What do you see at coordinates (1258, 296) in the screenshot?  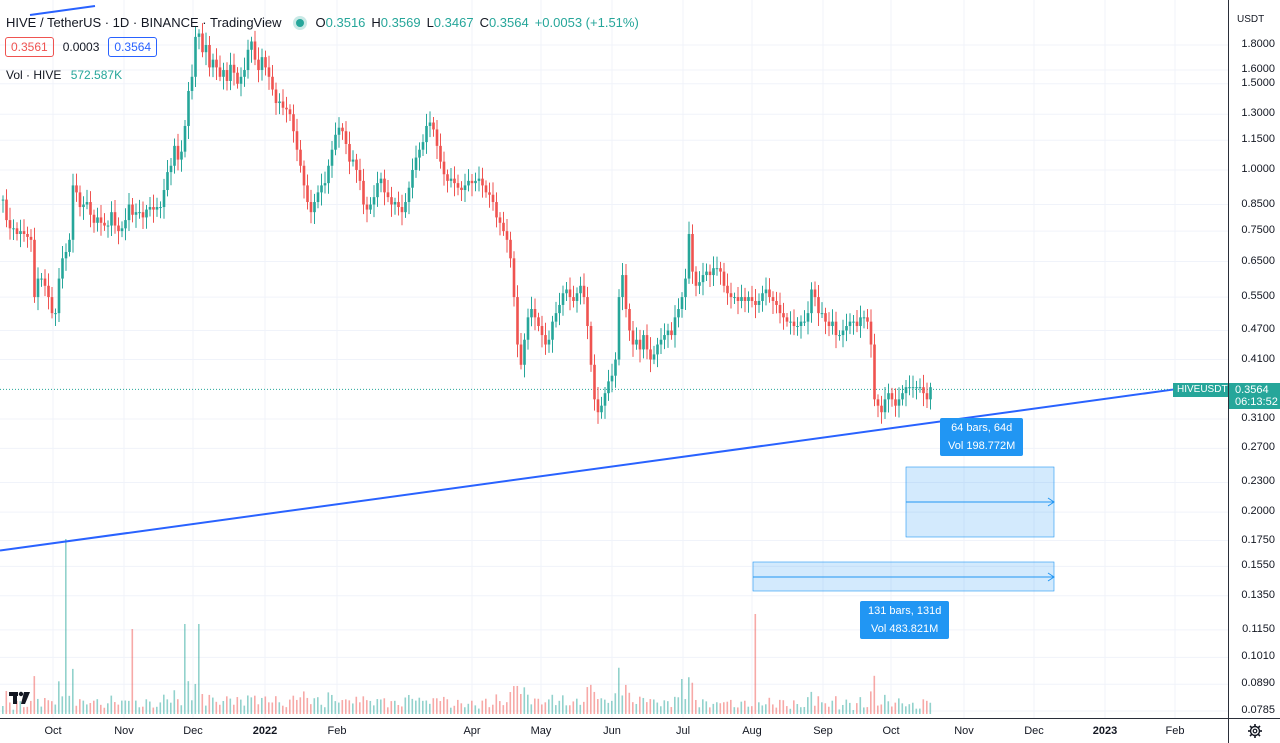 I see `price-tick-label: 0.5500` at bounding box center [1258, 296].